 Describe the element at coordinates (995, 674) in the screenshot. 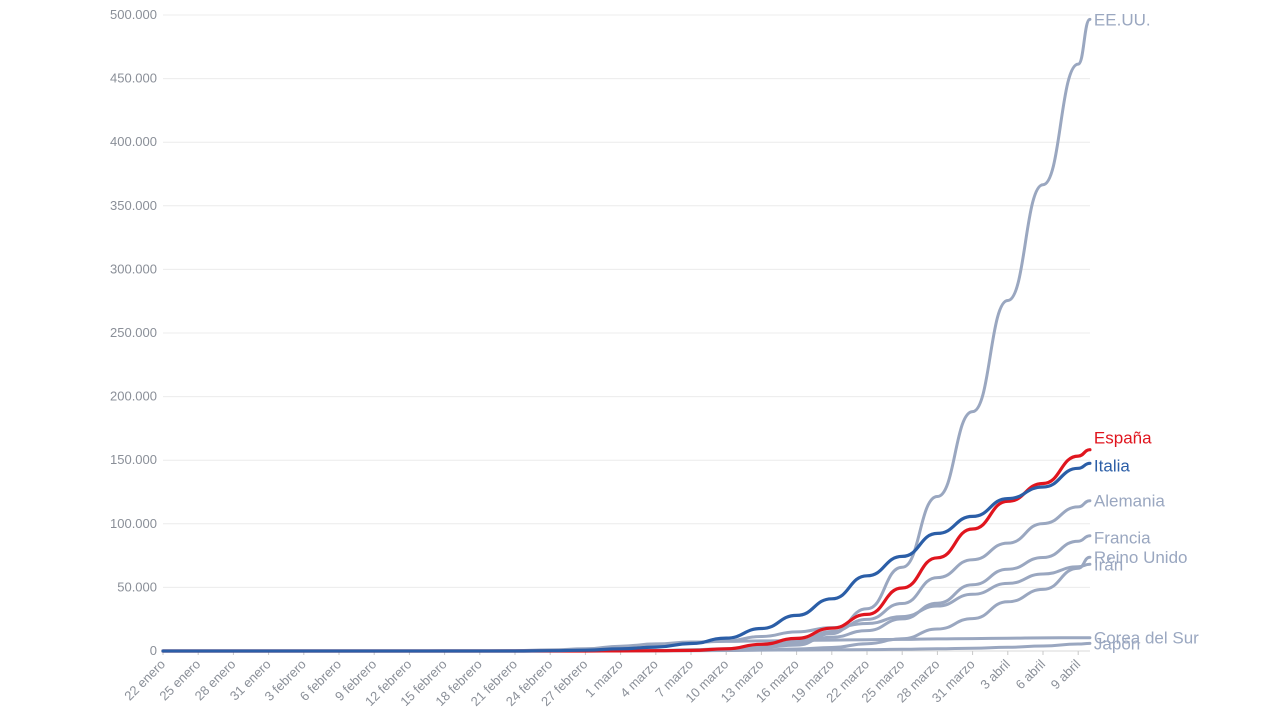

I see `x-tick-label: 3 abril` at that location.